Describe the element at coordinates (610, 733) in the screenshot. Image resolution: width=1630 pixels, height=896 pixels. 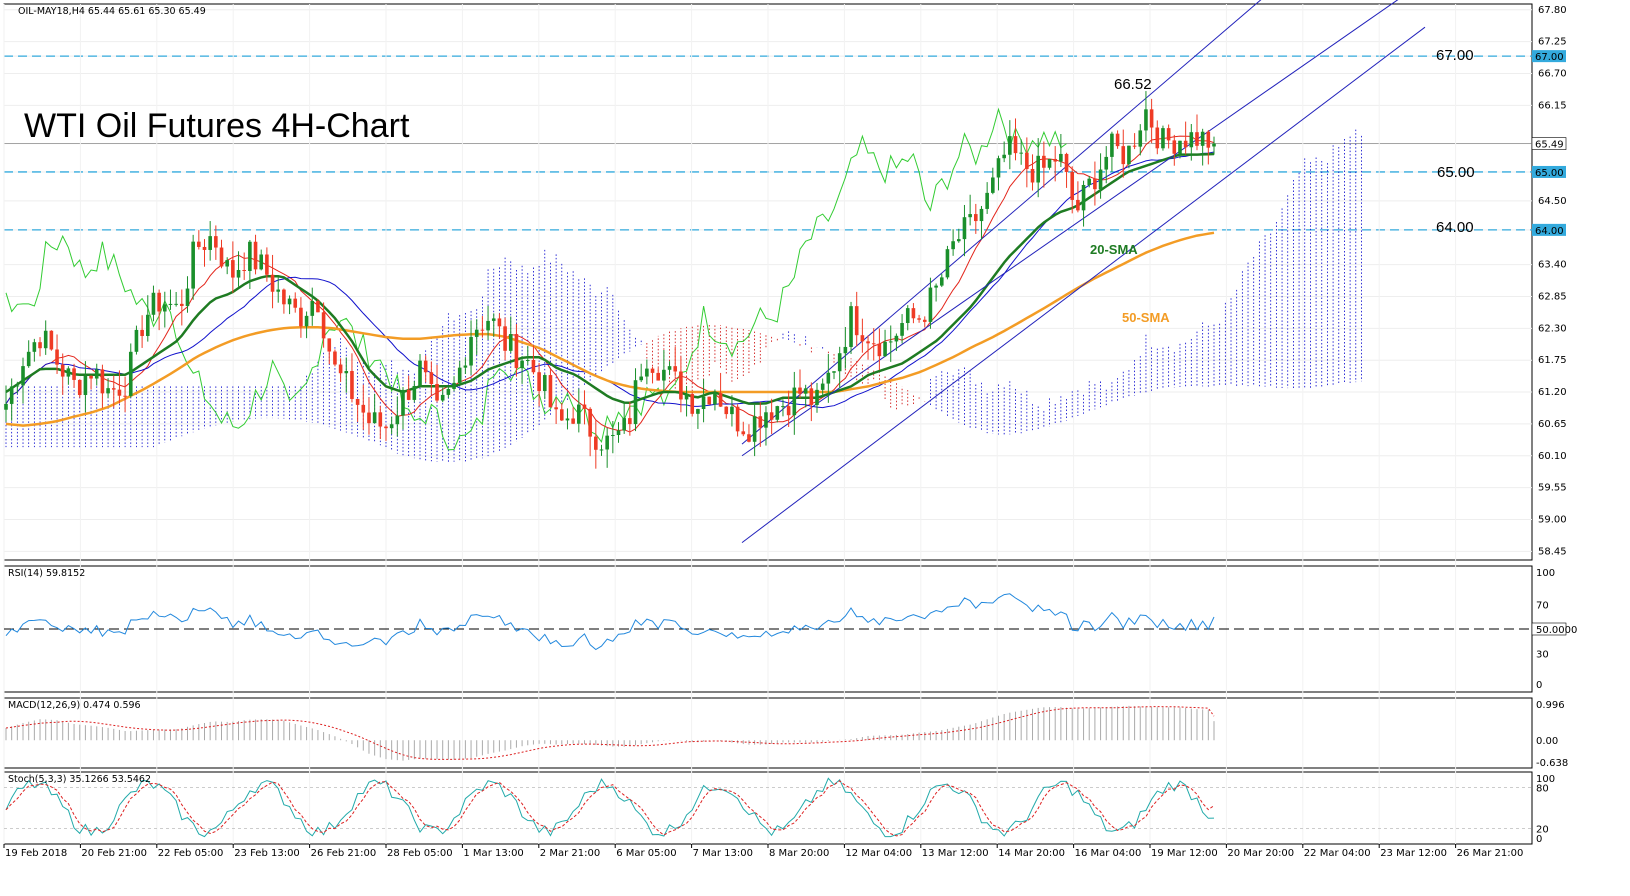
I see `macd-signal-line` at that location.